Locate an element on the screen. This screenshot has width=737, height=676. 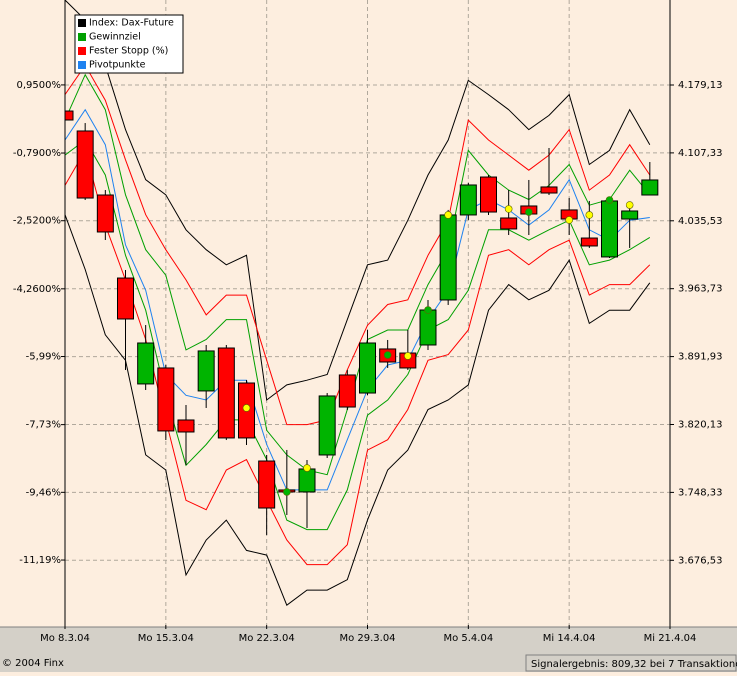
y2-tick-label: -5,99% is located at coordinates (43, 357).